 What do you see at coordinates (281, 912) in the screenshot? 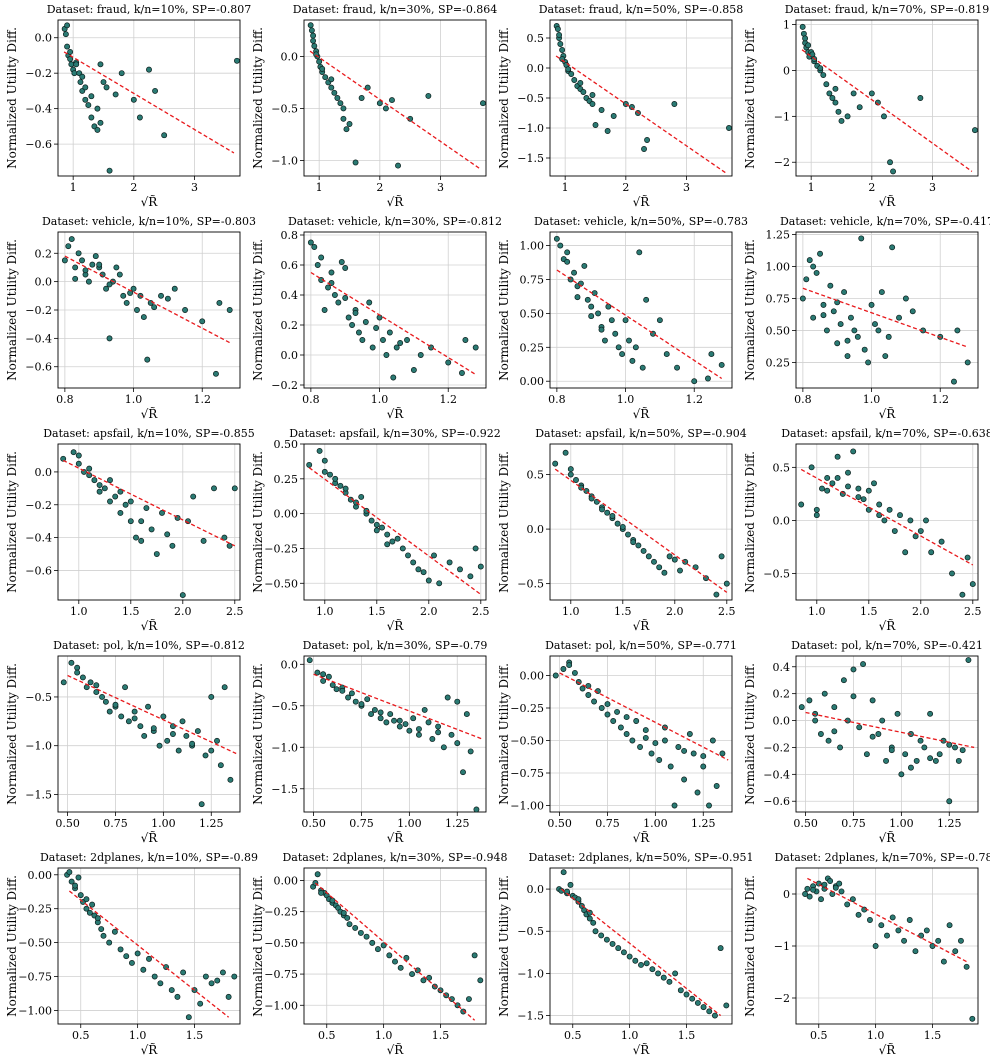
I see `y-tick-label: −0.25` at bounding box center [281, 912].